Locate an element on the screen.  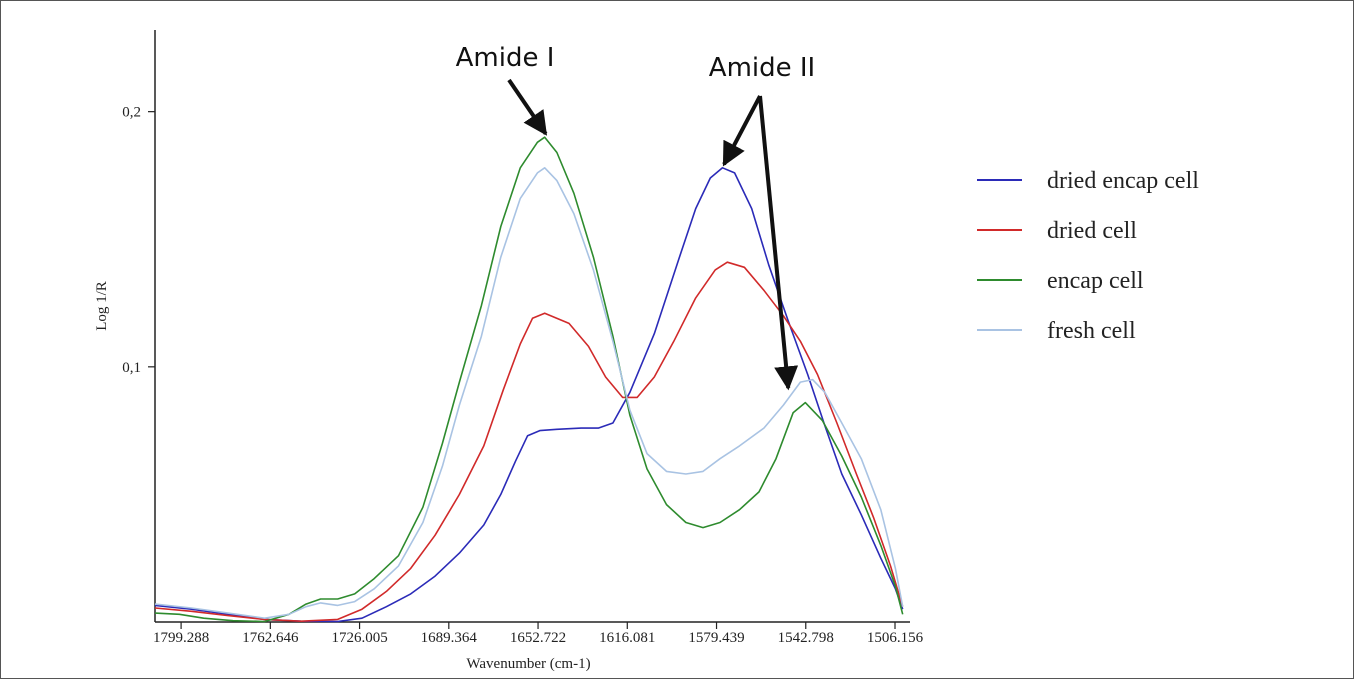
annotation-amide-ii: Amide II is located at coordinates (762, 68).